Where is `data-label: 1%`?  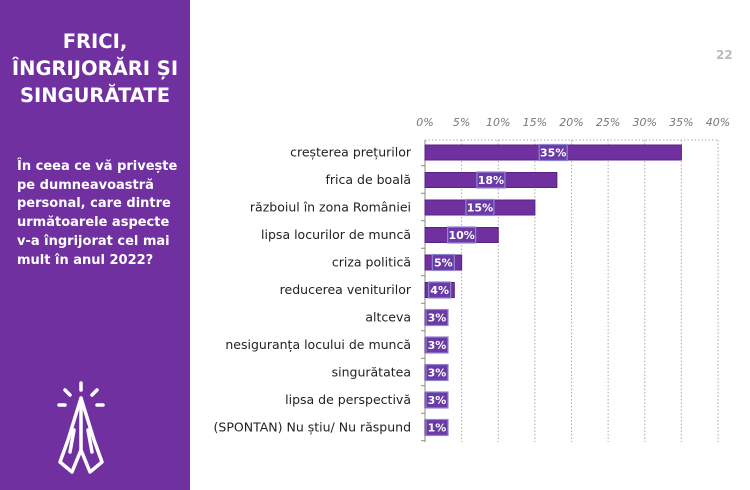
data-label: 1% is located at coordinates (437, 428).